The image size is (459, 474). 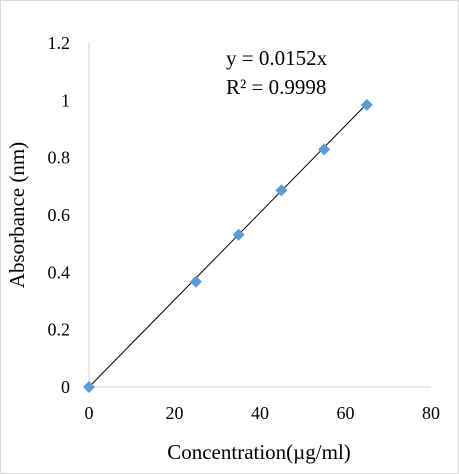 I want to click on x-axis-title: Concentration(µg/ml), so click(x=259, y=452).